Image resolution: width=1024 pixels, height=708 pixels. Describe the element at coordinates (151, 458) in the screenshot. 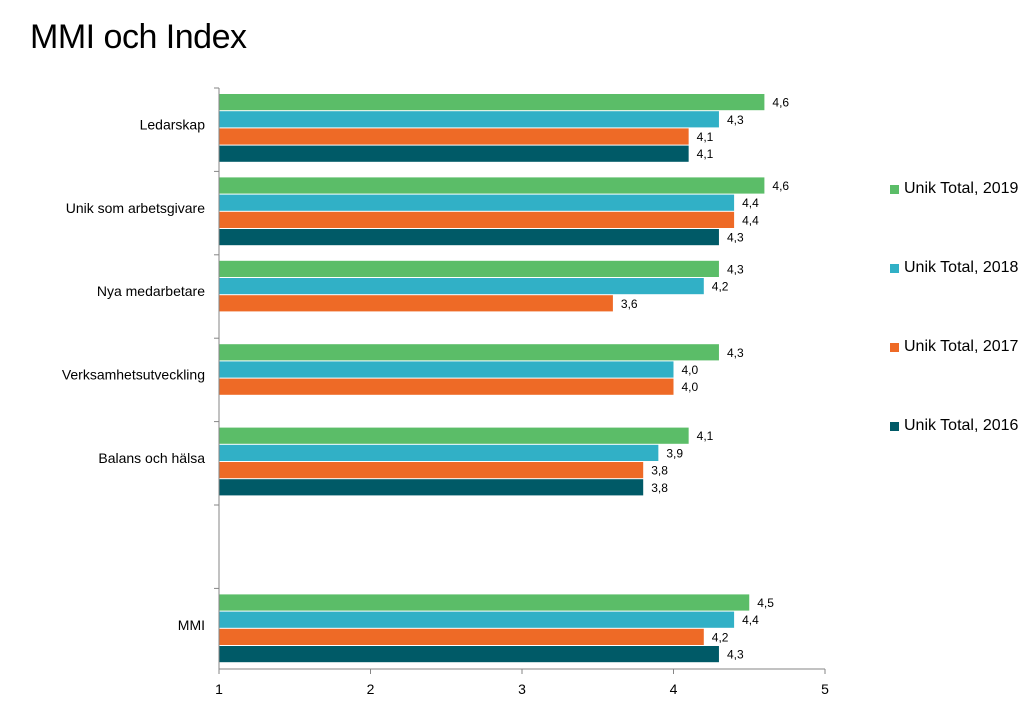

I see `category-label: Balans och hälsa` at that location.